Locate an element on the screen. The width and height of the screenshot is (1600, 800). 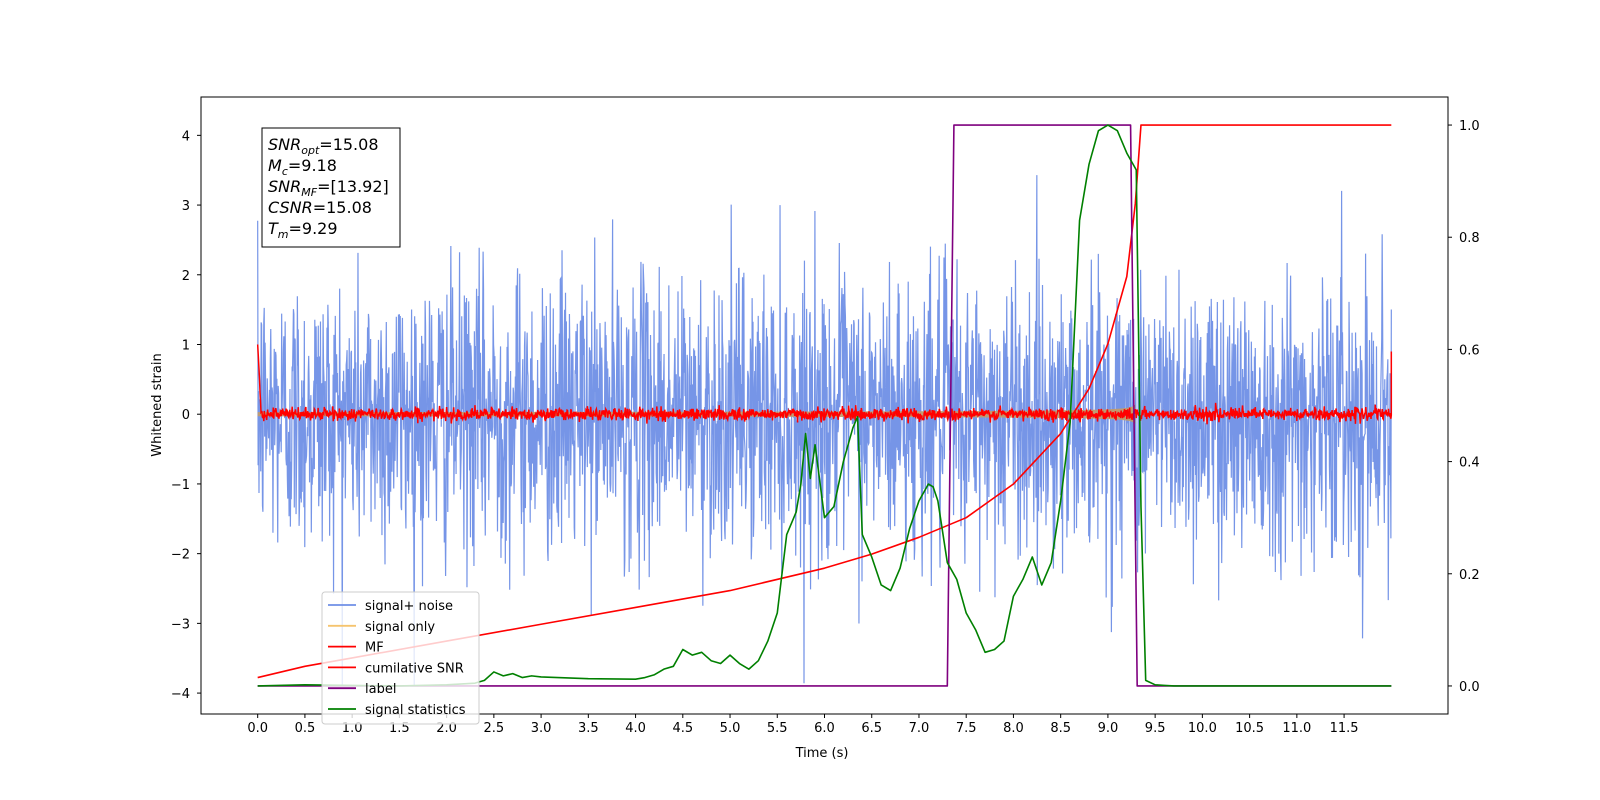
y-tick-label: 2 is located at coordinates (186, 276).